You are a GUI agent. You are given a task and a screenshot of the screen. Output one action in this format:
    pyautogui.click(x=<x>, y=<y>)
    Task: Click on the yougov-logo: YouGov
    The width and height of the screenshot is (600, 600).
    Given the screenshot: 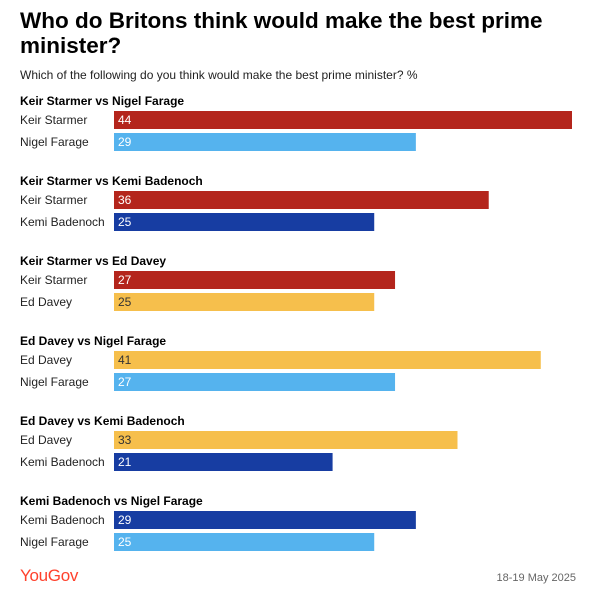 What is the action you would take?
    pyautogui.click(x=49, y=575)
    